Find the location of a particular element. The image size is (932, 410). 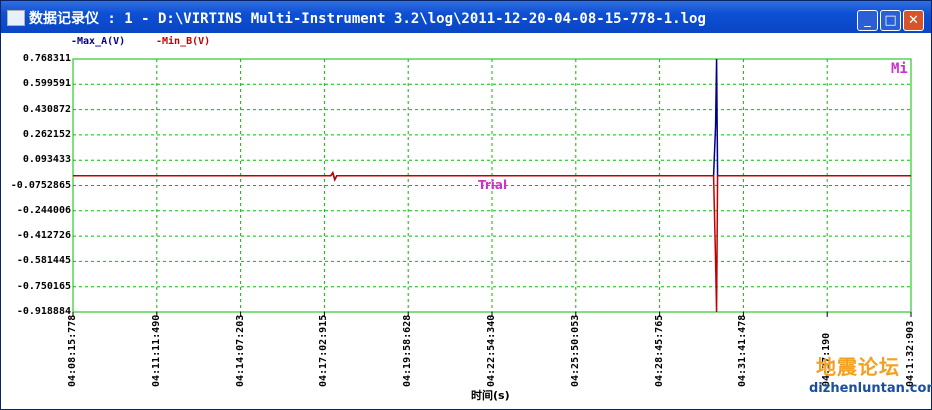

y-tick-label: 0.599591 is located at coordinates (46, 84).